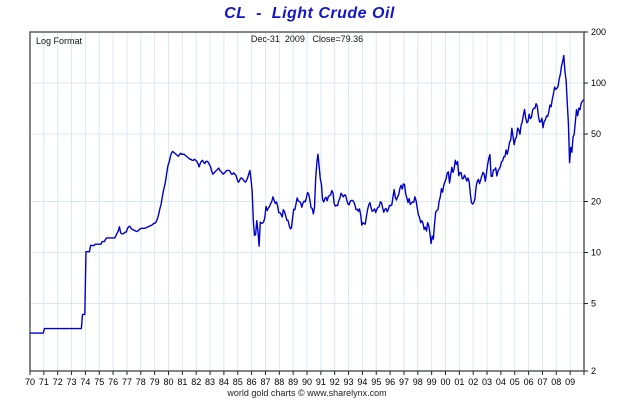 The image size is (619, 418). What do you see at coordinates (182, 382) in the screenshot?
I see `x-tick-label: 81` at bounding box center [182, 382].